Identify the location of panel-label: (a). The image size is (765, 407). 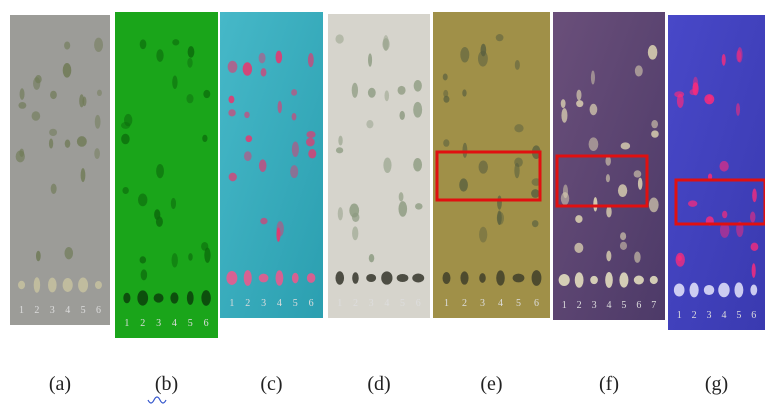
(60, 384).